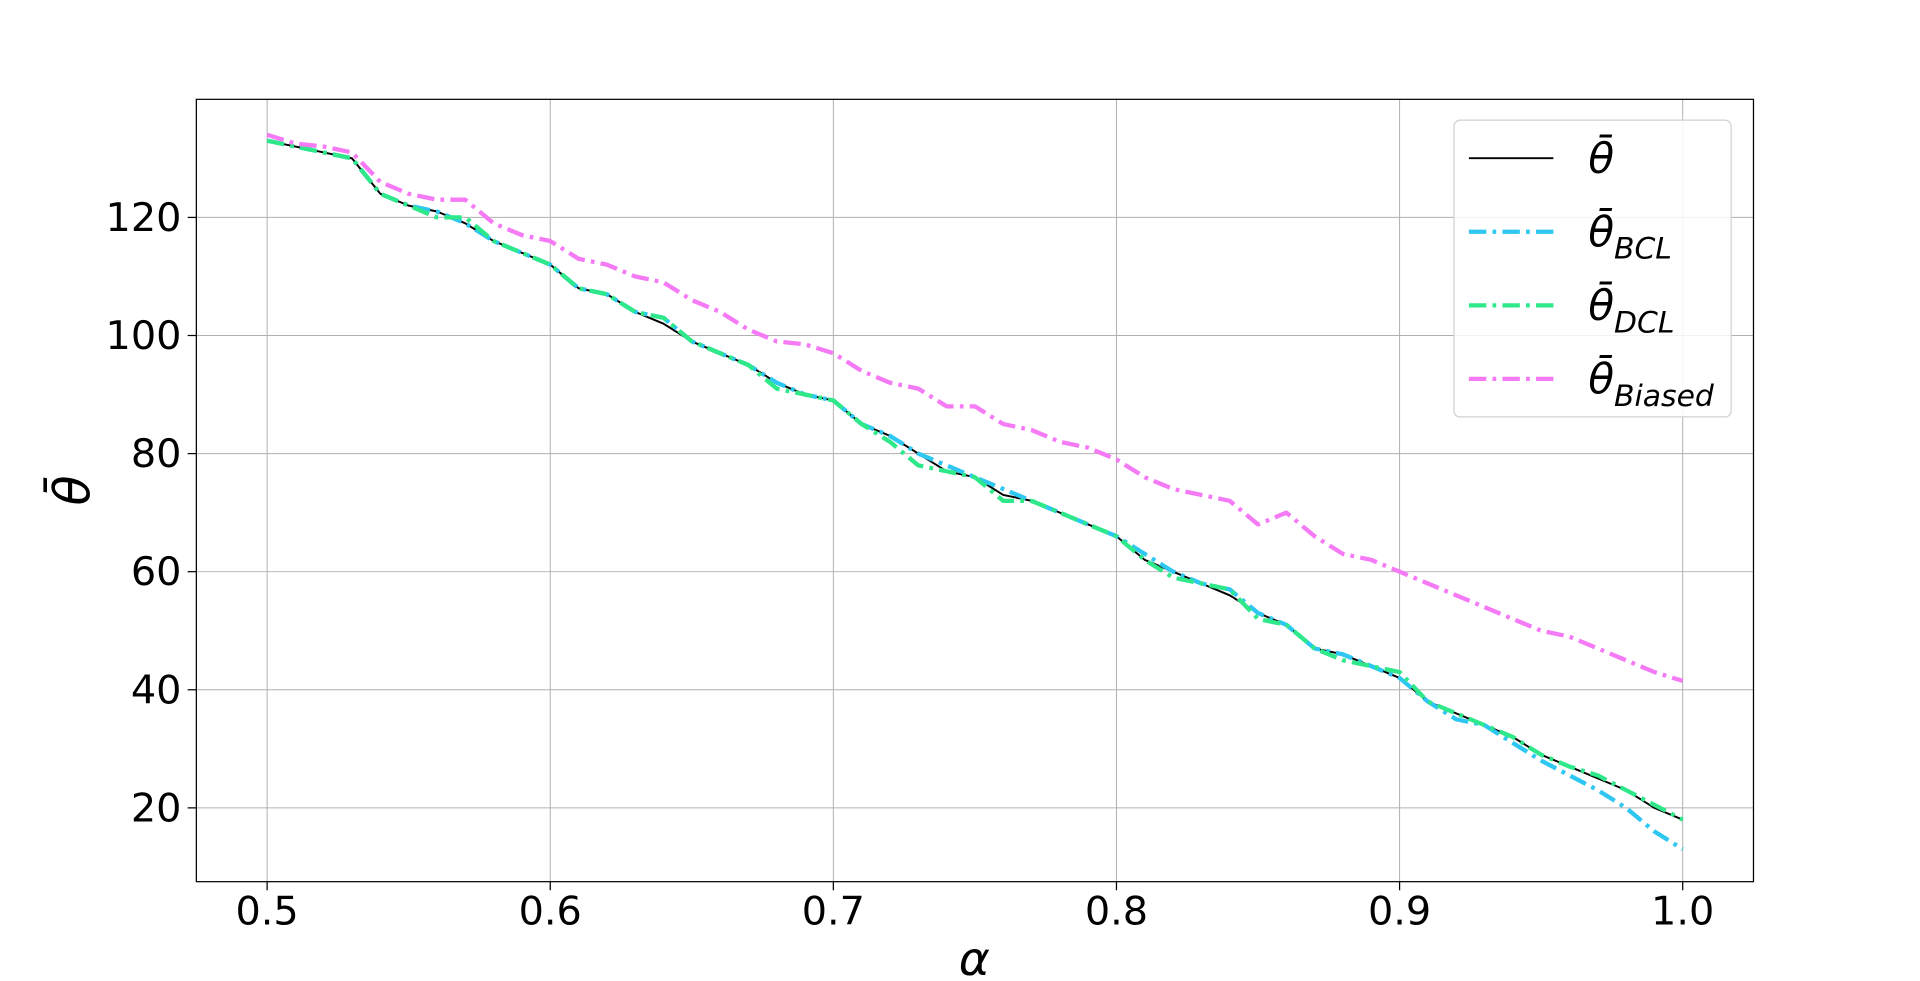  Describe the element at coordinates (144, 218) in the screenshot. I see `y-tick-label: 120` at that location.